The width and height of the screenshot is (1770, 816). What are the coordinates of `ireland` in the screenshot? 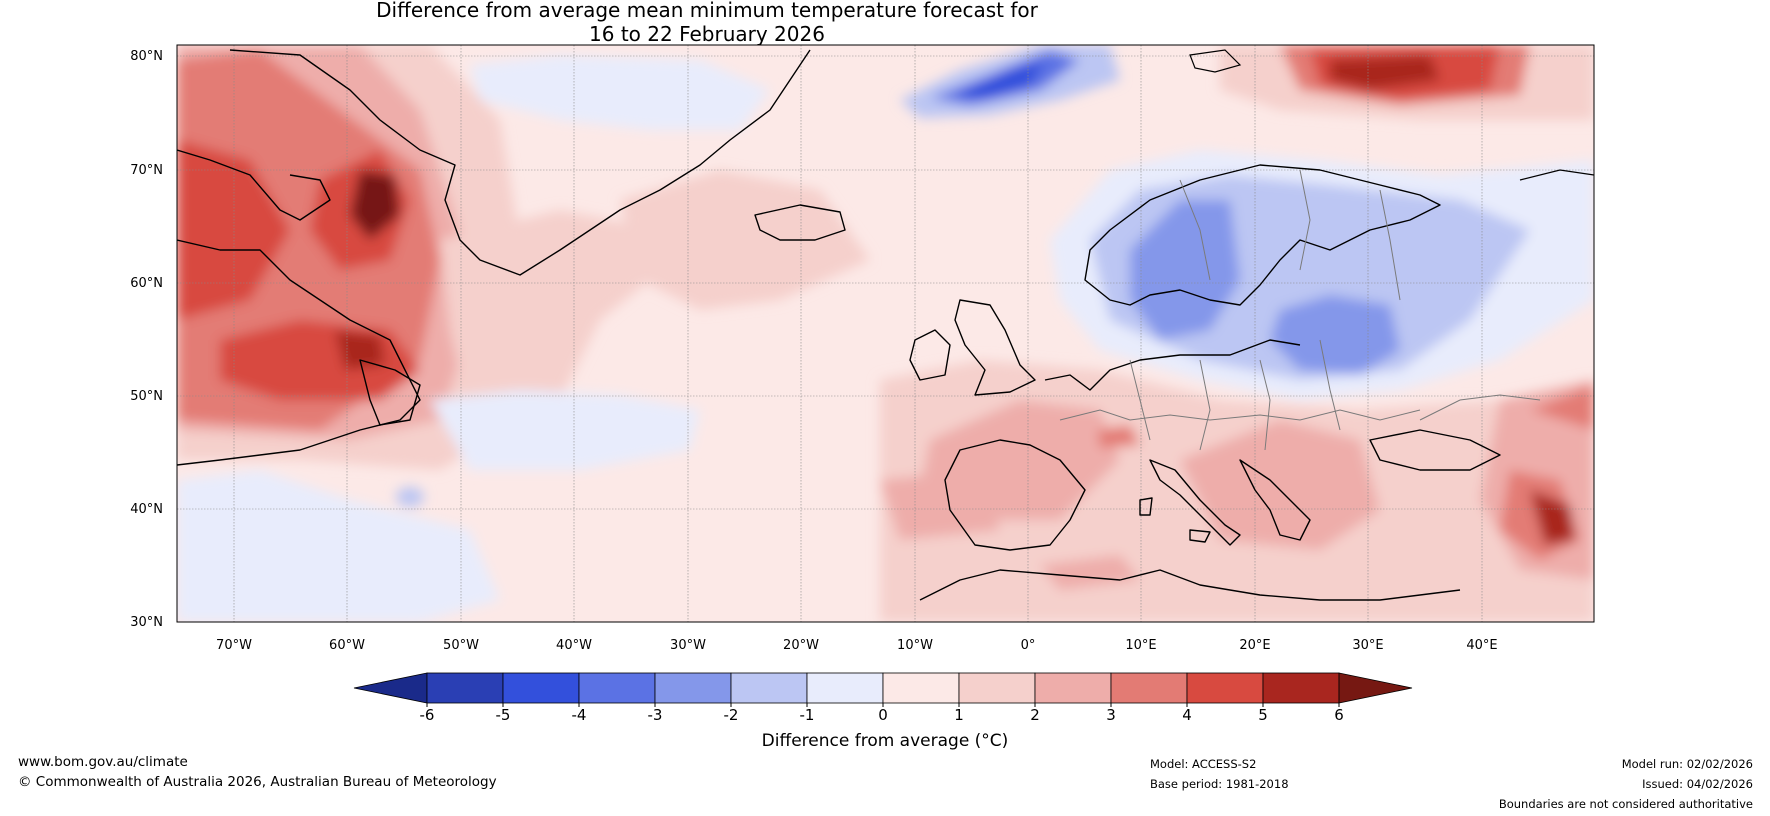 It's located at (930, 355).